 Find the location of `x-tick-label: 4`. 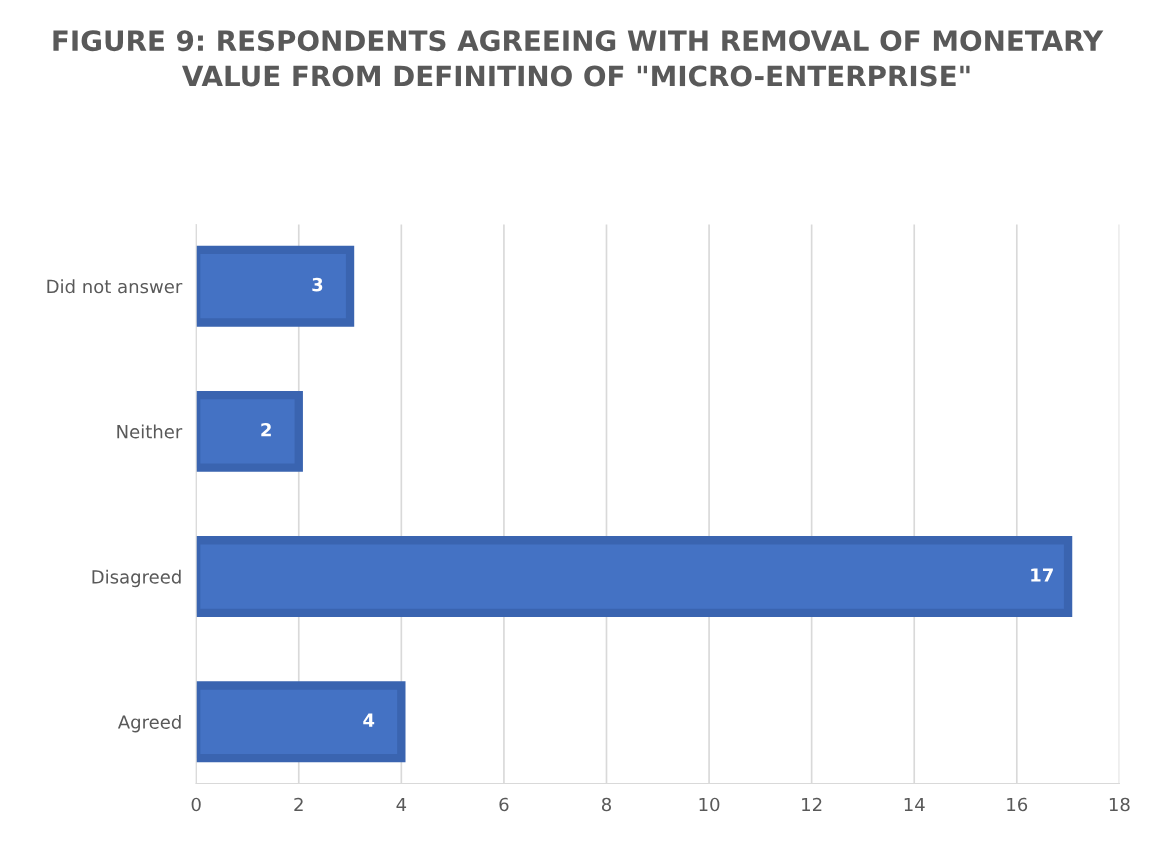

x-tick-label: 4 is located at coordinates (401, 804).